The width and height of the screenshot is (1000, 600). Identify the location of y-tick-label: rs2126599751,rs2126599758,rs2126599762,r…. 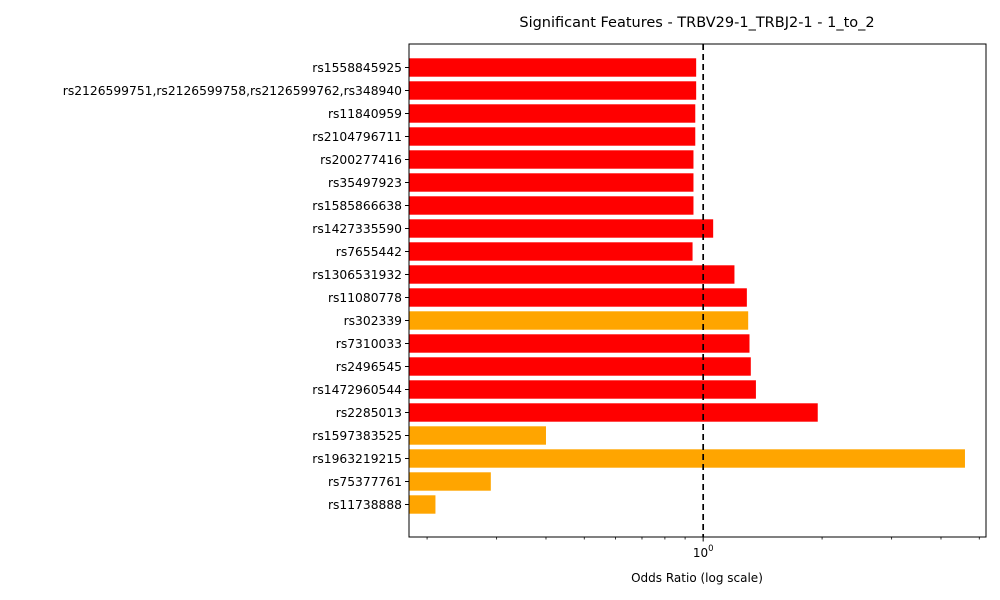
(232, 91).